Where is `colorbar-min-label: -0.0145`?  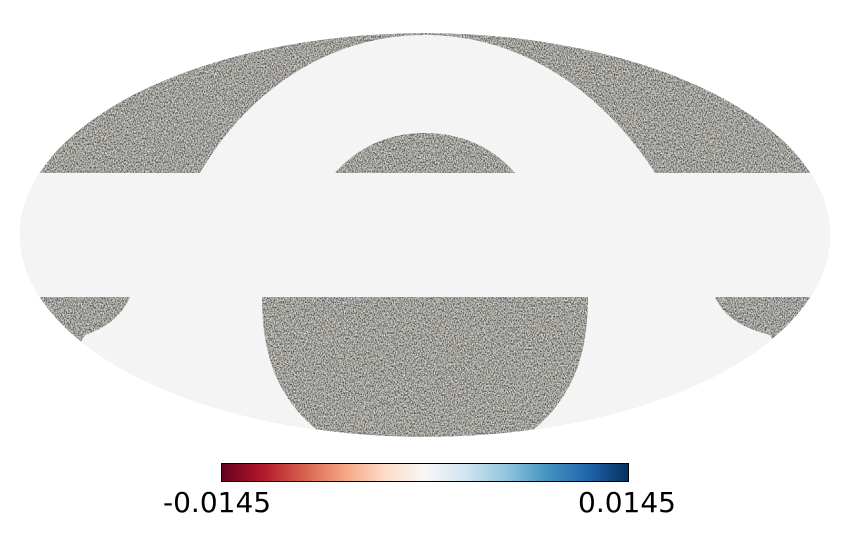 colorbar-min-label: -0.0145 is located at coordinates (217, 502).